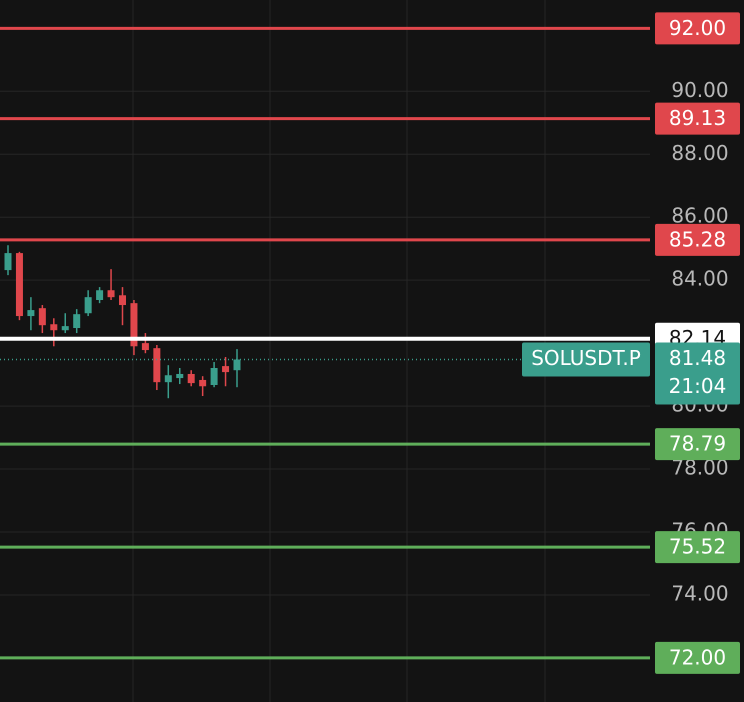 The height and width of the screenshot is (702, 744). Describe the element at coordinates (699, 279) in the screenshot. I see `y-tick-label: 84.00` at that location.